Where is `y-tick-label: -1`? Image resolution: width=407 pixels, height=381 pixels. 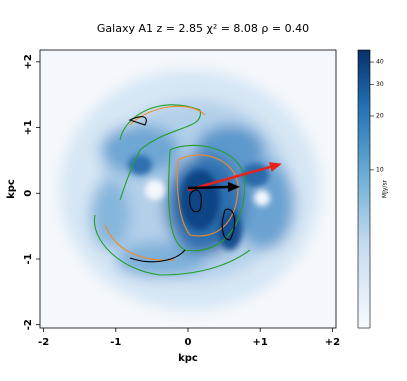 y-tick-label: -1 is located at coordinates (28, 258).